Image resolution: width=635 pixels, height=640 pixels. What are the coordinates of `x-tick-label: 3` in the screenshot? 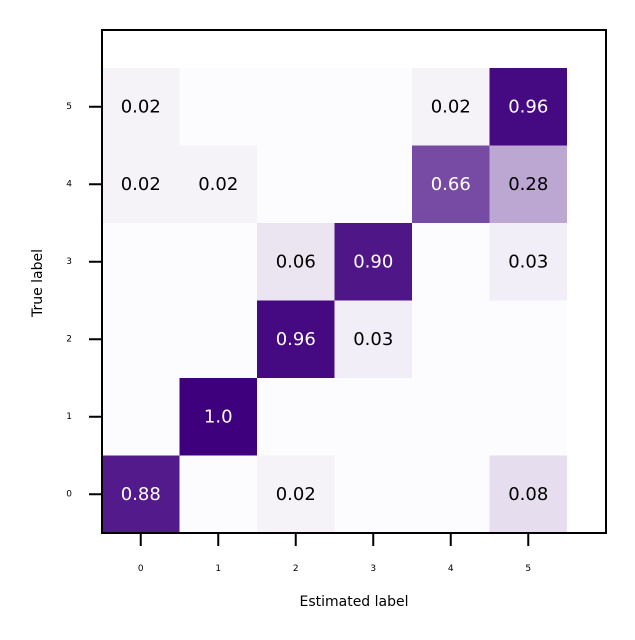 It's located at (373, 569).